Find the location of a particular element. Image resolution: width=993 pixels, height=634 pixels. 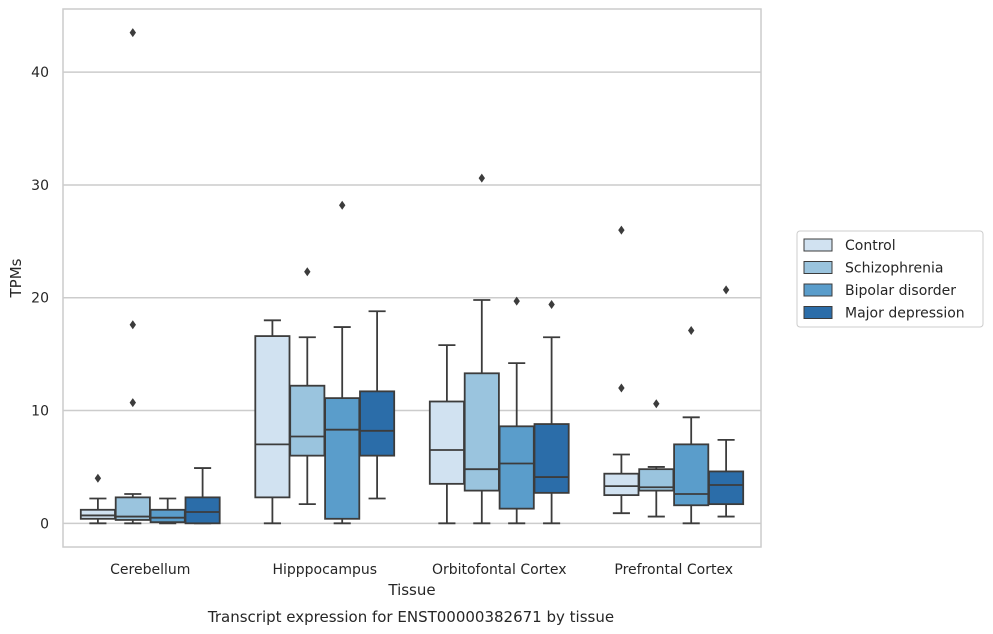

x-axis-title: Tissue is located at coordinates (411, 590).